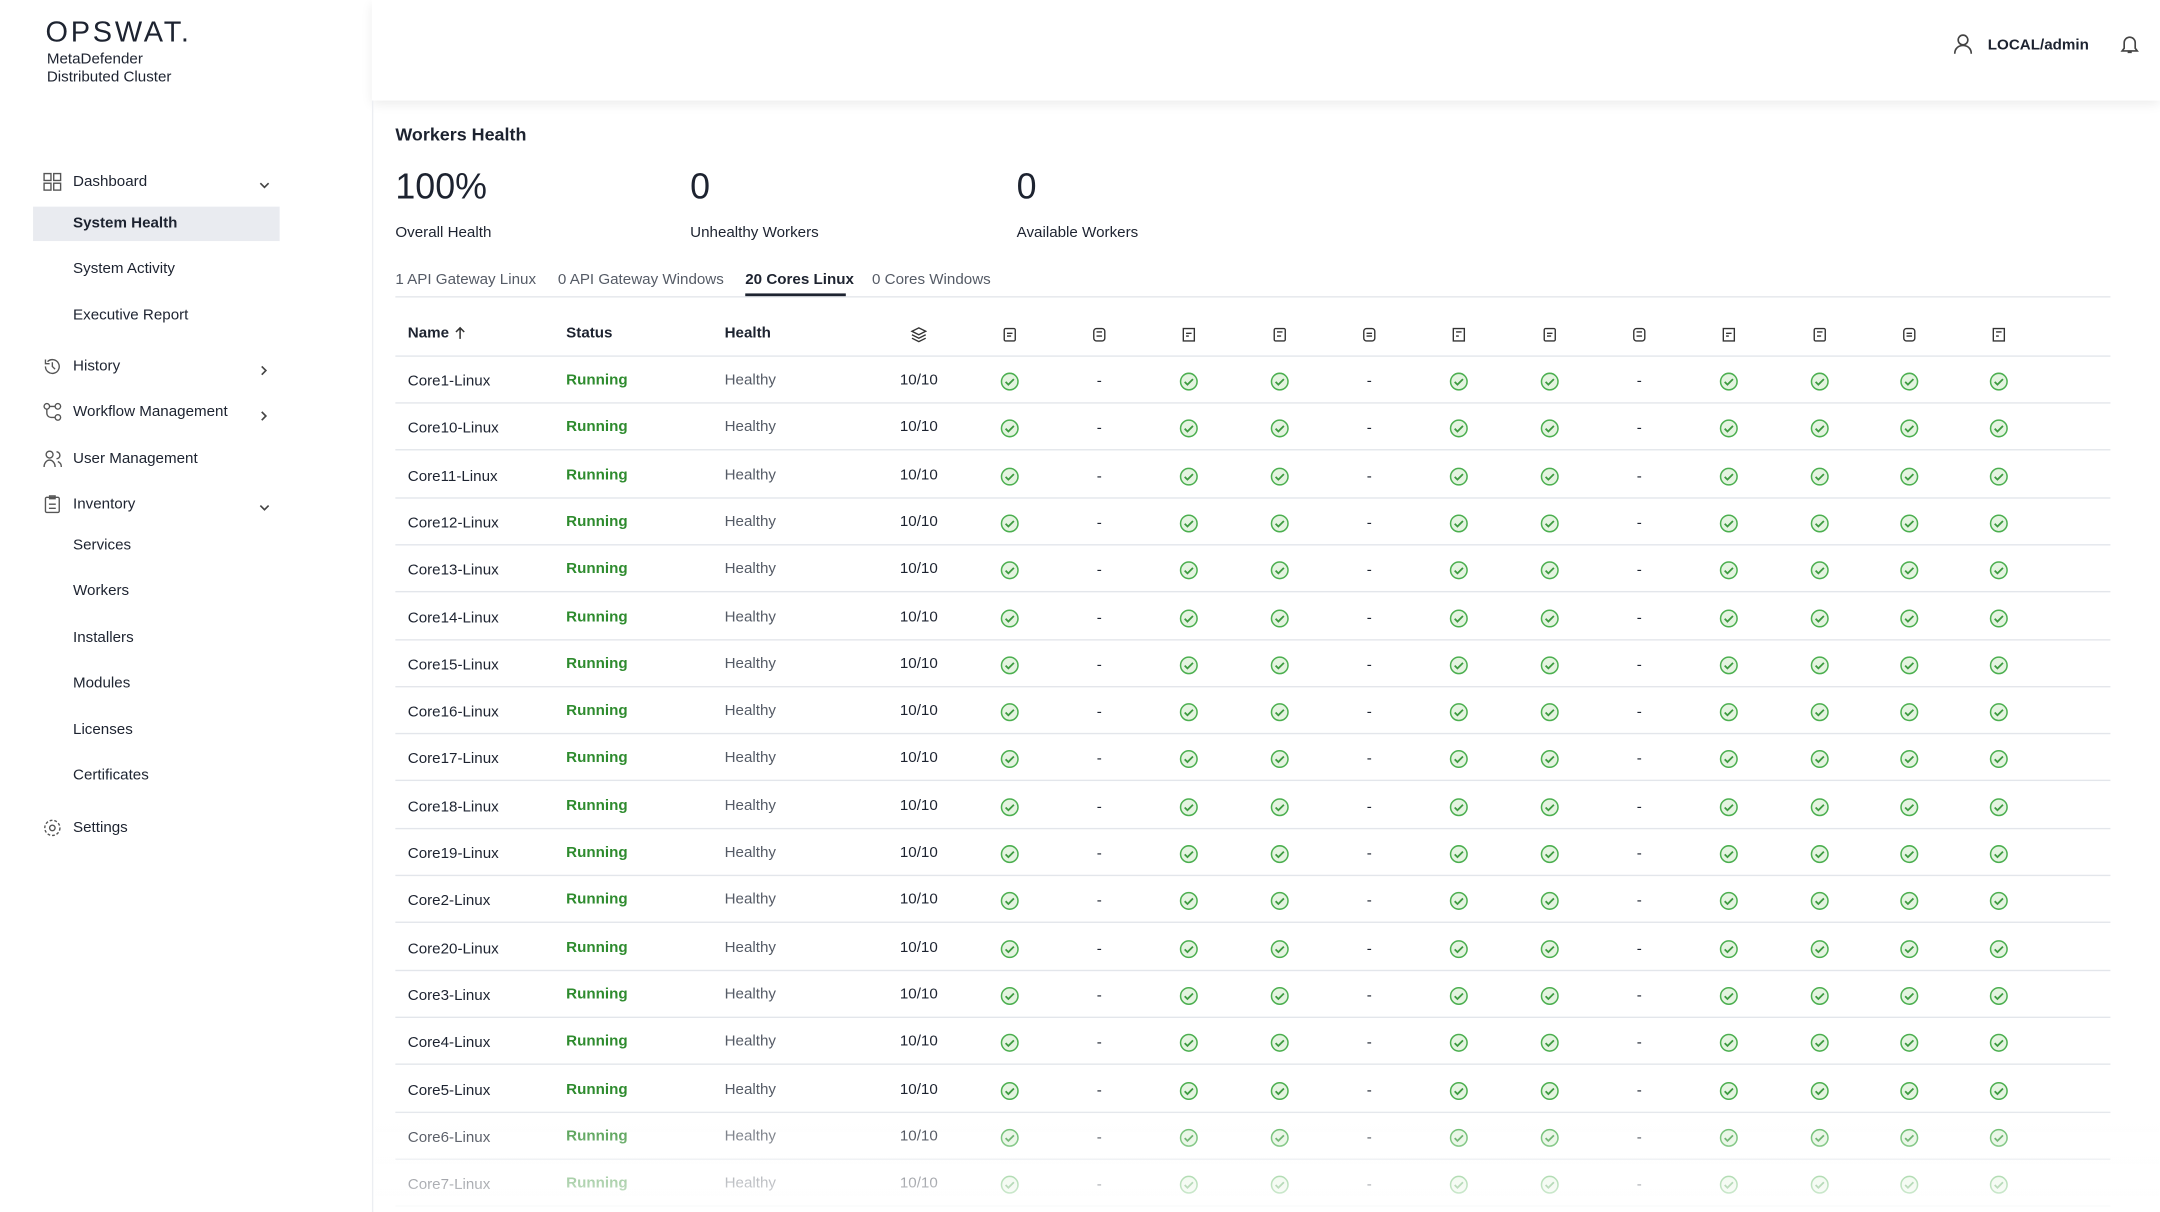 The height and width of the screenshot is (1212, 2160). What do you see at coordinates (449, 1137) in the screenshot?
I see `worker-name: Core6-Linux` at bounding box center [449, 1137].